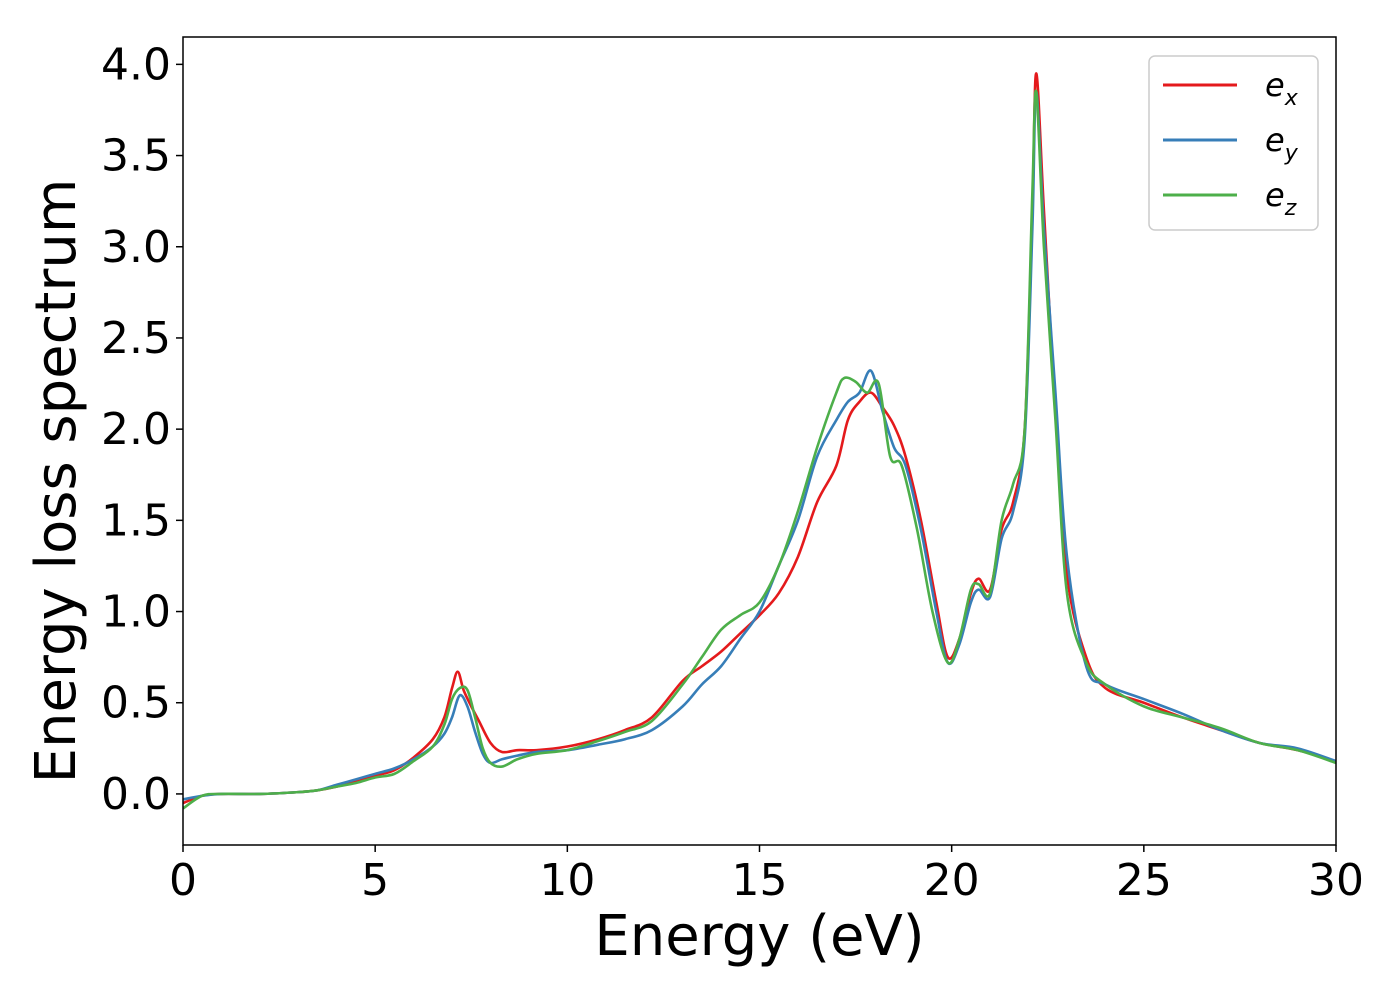 The height and width of the screenshot is (1005, 1400). I want to click on x-tick-label: 5, so click(375, 880).